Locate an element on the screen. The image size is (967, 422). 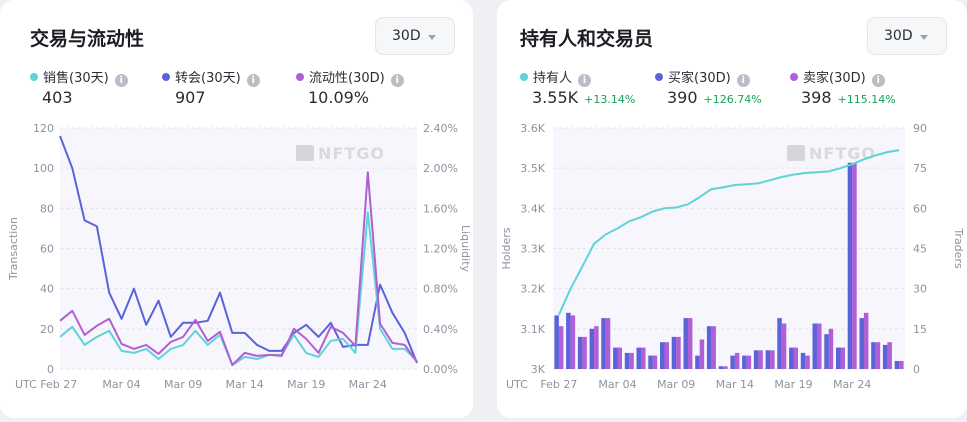
transfers-dot is located at coordinates (166, 77).